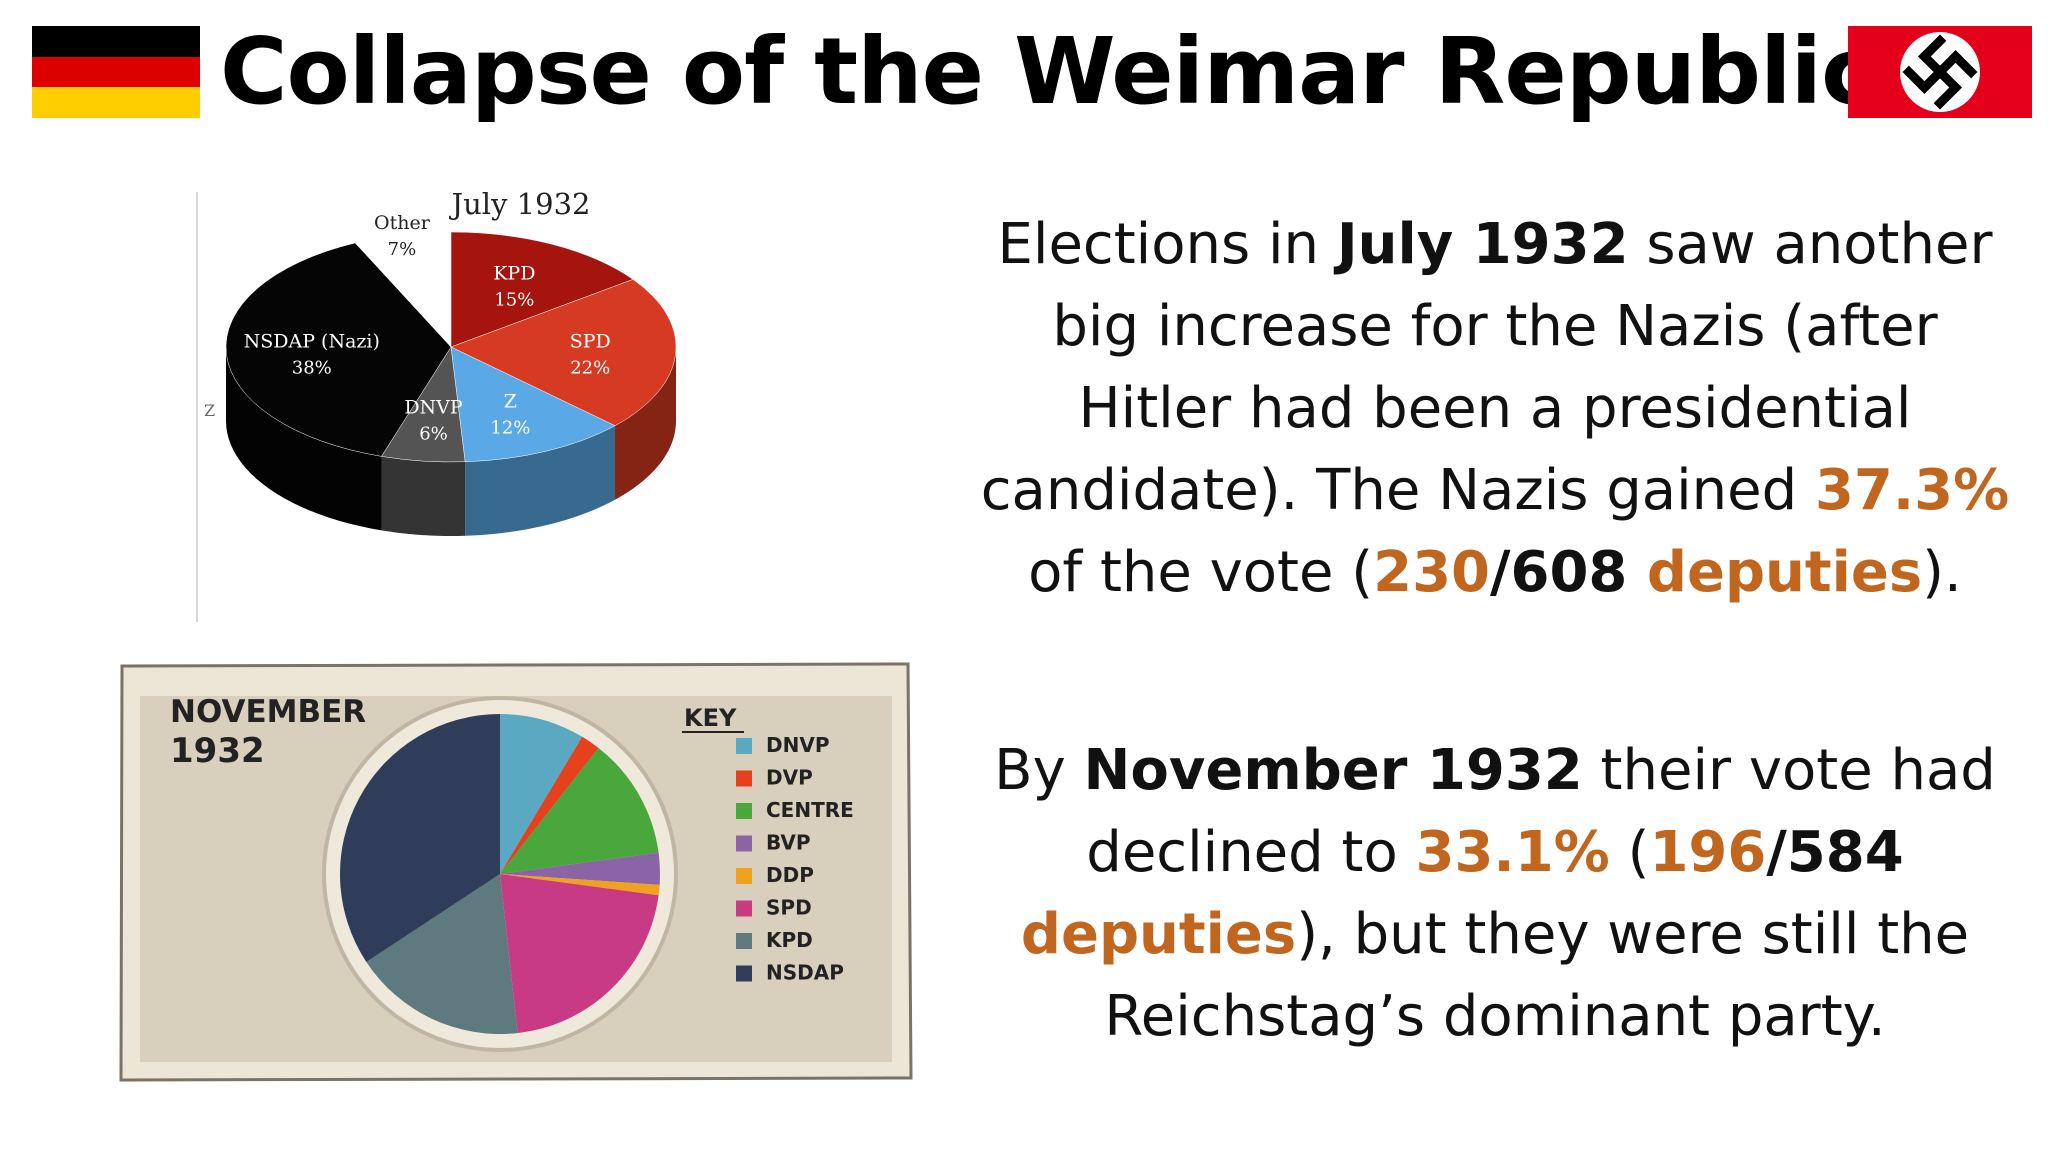 The width and height of the screenshot is (2048, 1152). Describe the element at coordinates (402, 249) in the screenshot. I see `pie-value-other: 7%` at that location.